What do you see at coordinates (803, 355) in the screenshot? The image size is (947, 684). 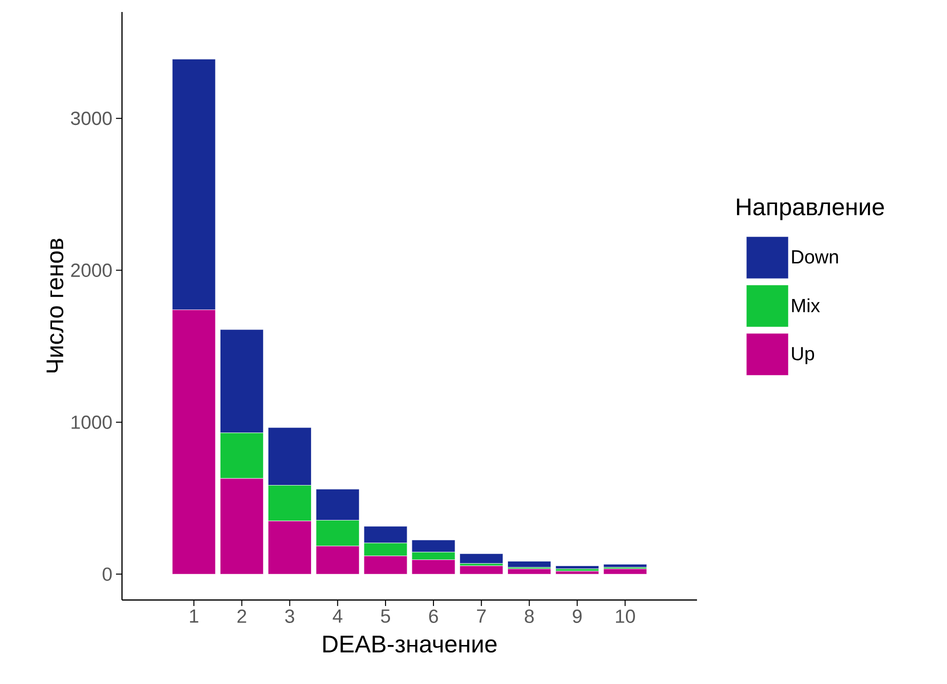 I see `legend-label: Up` at bounding box center [803, 355].